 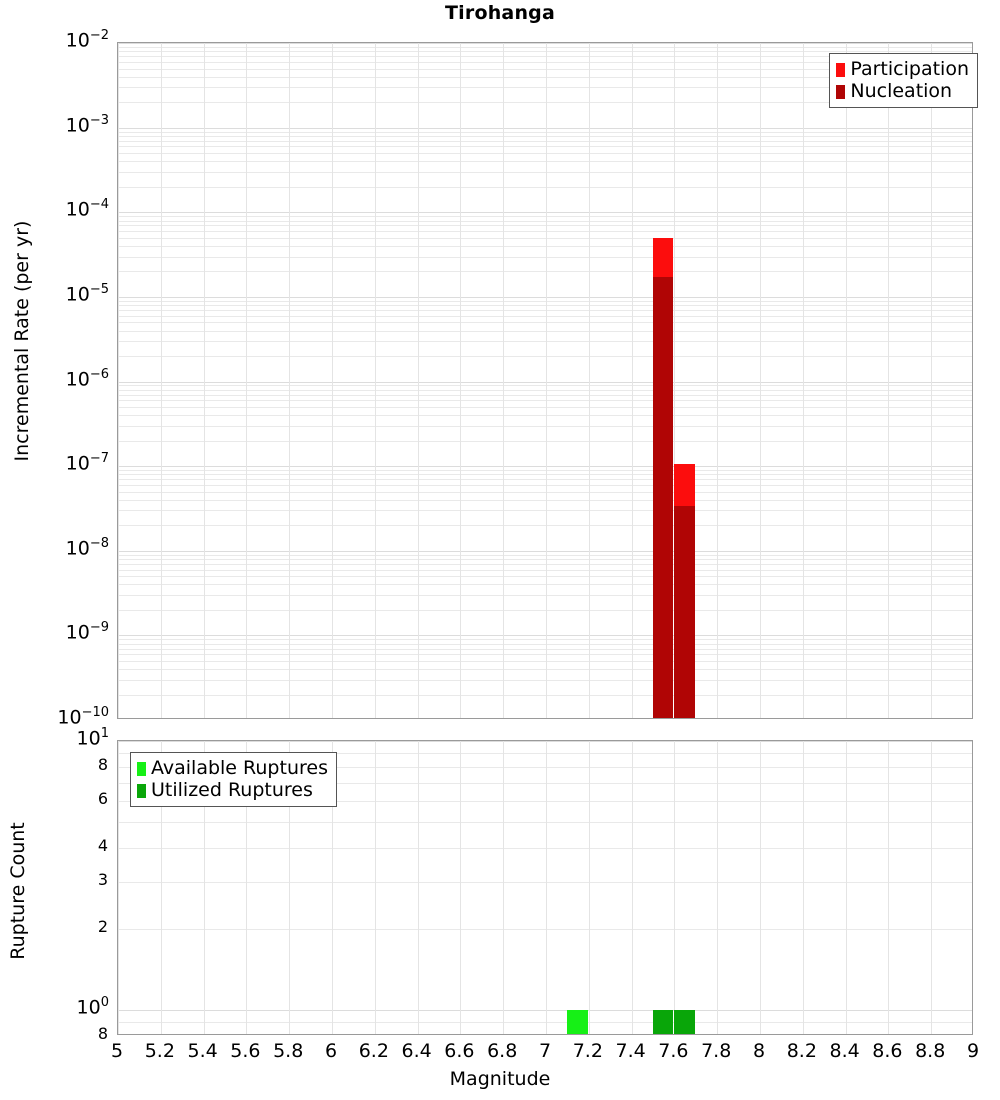 I want to click on x-tick-label: 8.4, so click(x=844, y=1051).